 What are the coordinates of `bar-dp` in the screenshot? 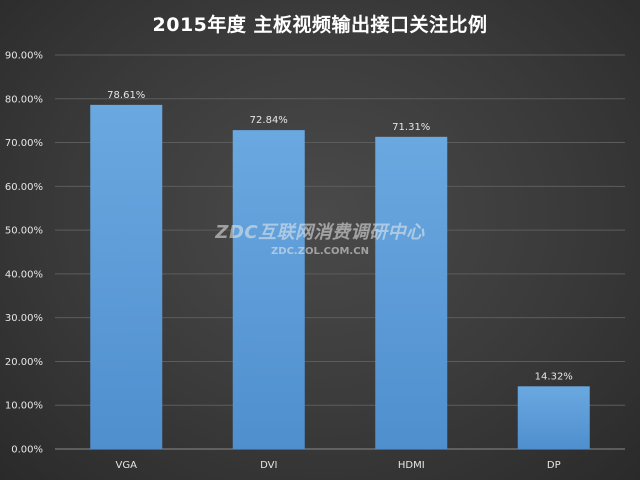 It's located at (553, 417).